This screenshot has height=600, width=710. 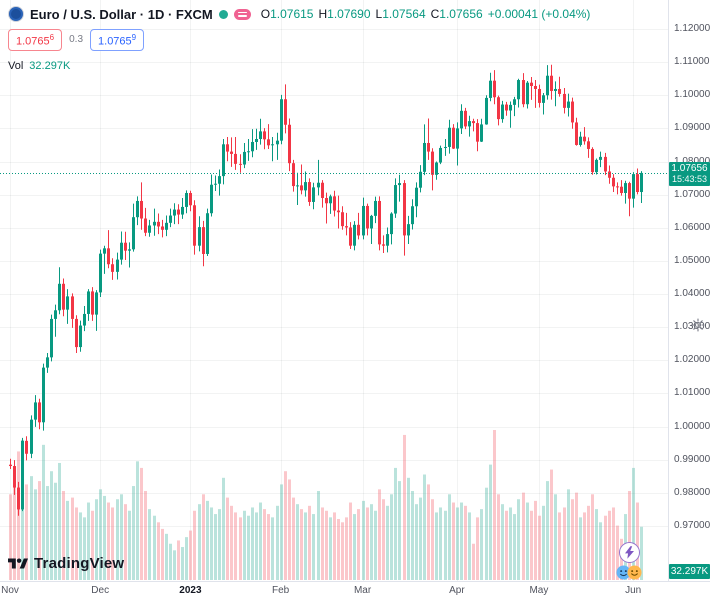 I want to click on time-axis-label: Feb, so click(x=280, y=590).